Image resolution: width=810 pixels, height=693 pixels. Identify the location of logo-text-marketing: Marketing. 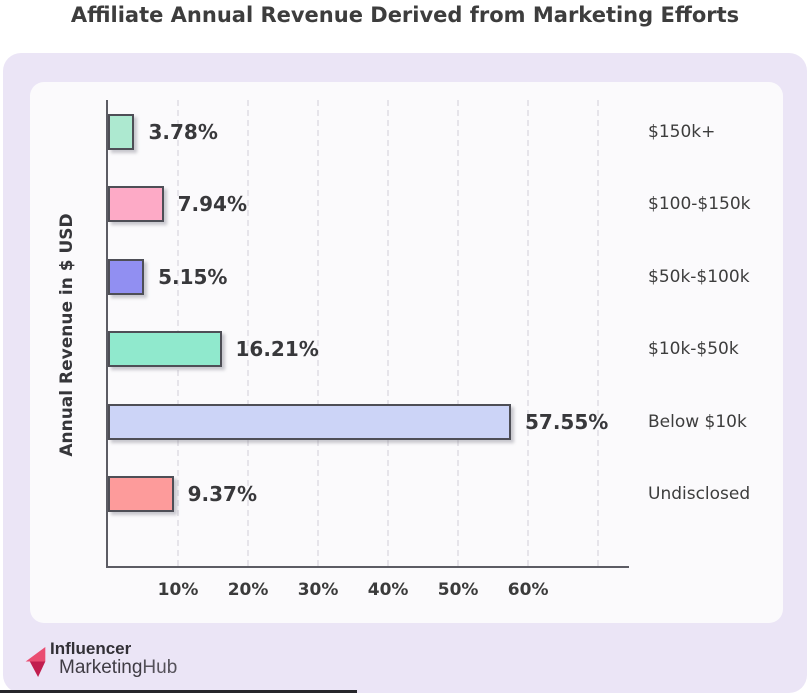
(101, 667).